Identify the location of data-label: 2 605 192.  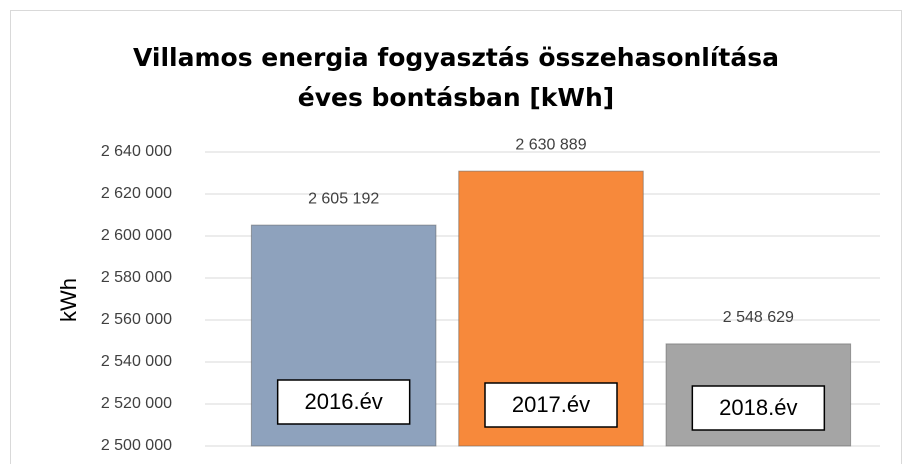
(343, 198).